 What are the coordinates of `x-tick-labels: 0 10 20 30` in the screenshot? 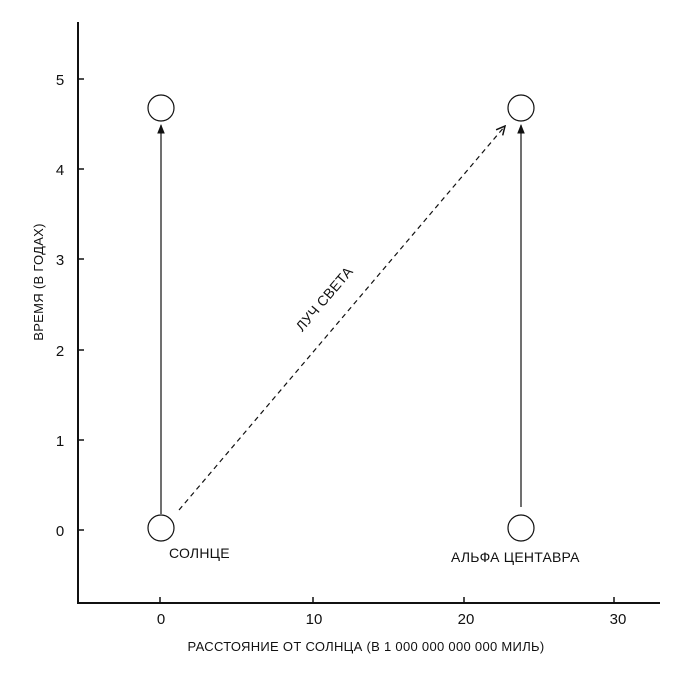 It's located at (392, 619).